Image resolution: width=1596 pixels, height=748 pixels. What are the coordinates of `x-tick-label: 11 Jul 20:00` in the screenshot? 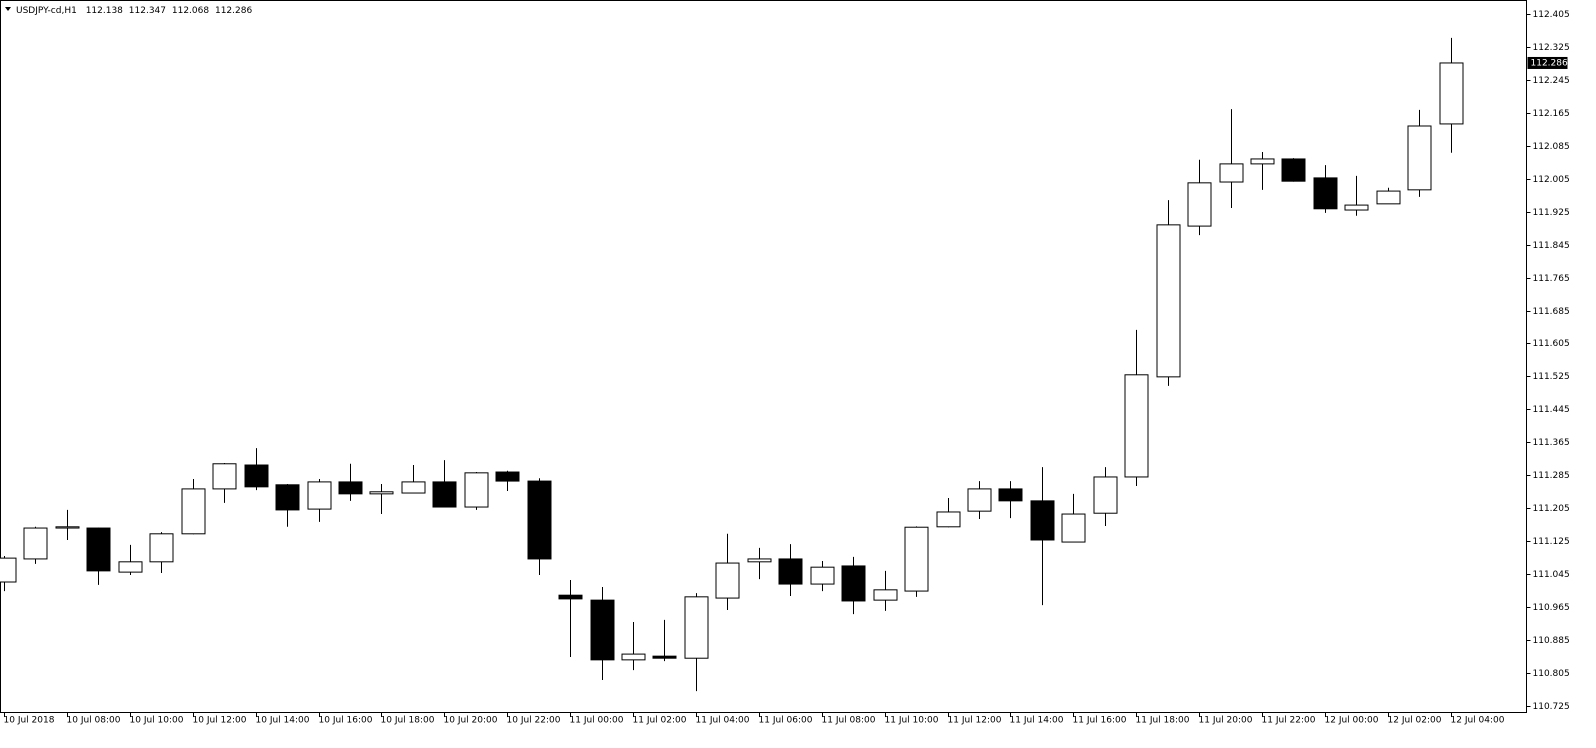 It's located at (1226, 721).